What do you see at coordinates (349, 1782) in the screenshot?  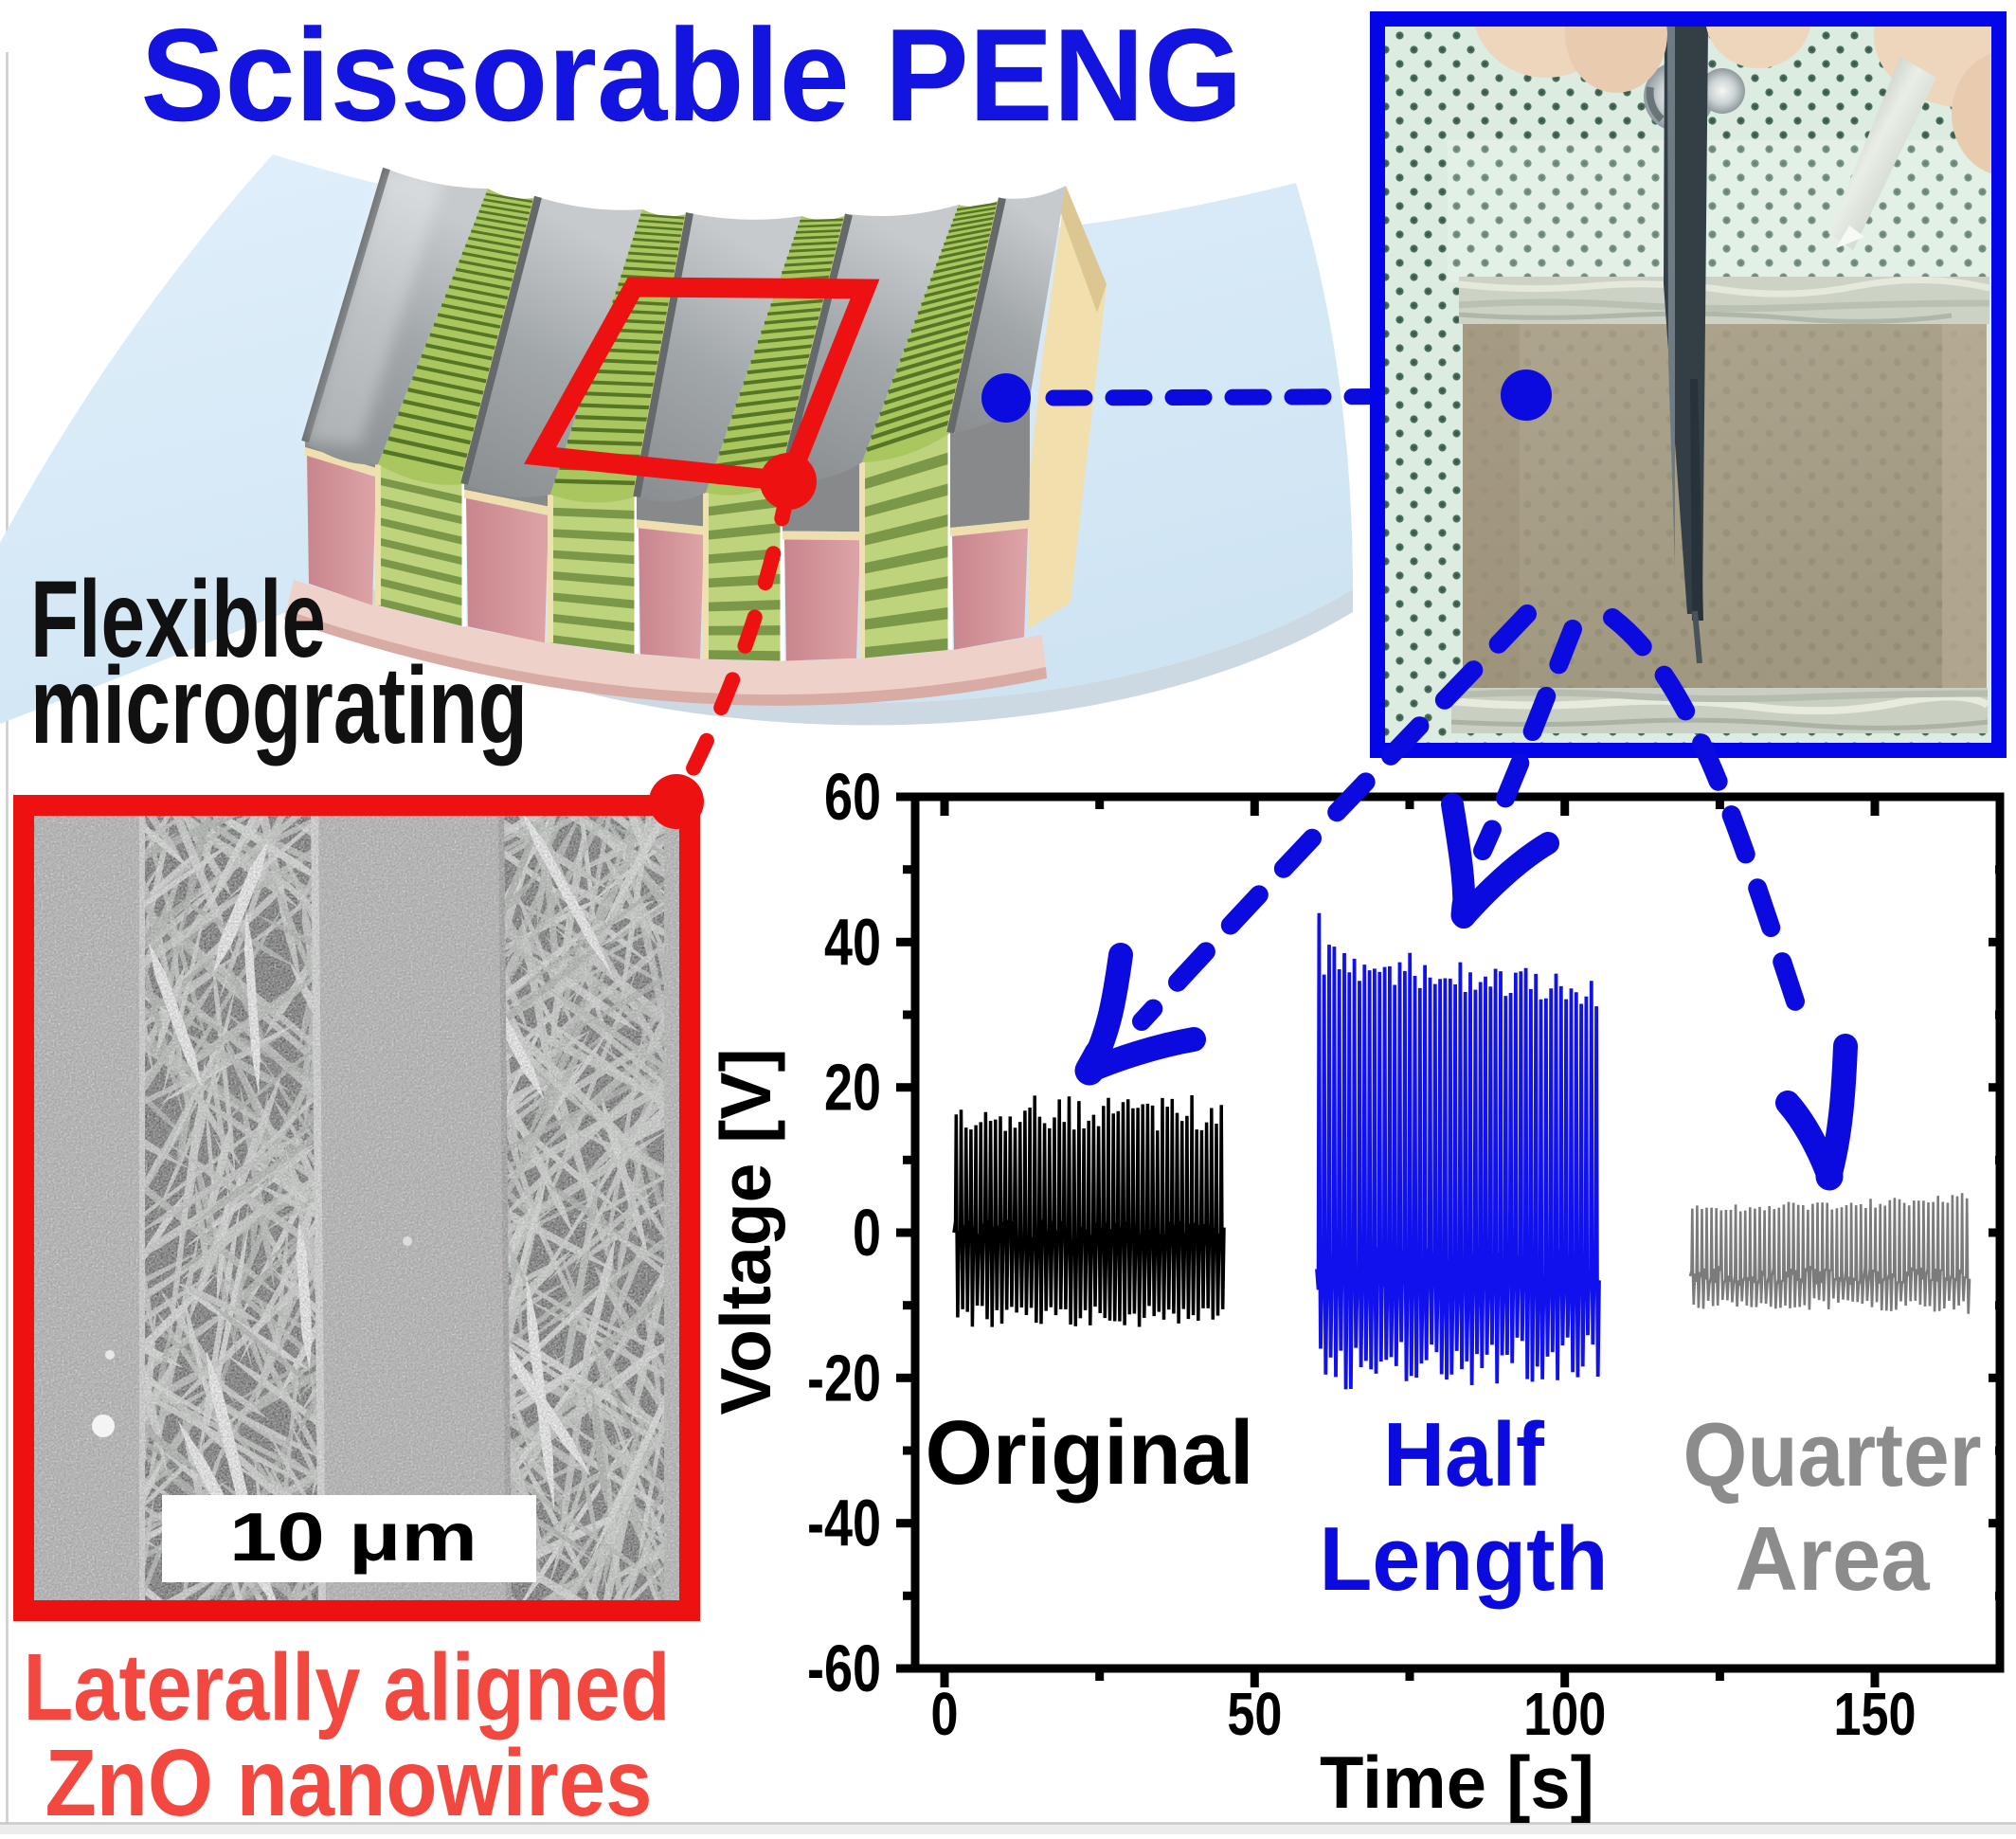 I see `svg-text: ZnO nanowires` at bounding box center [349, 1782].